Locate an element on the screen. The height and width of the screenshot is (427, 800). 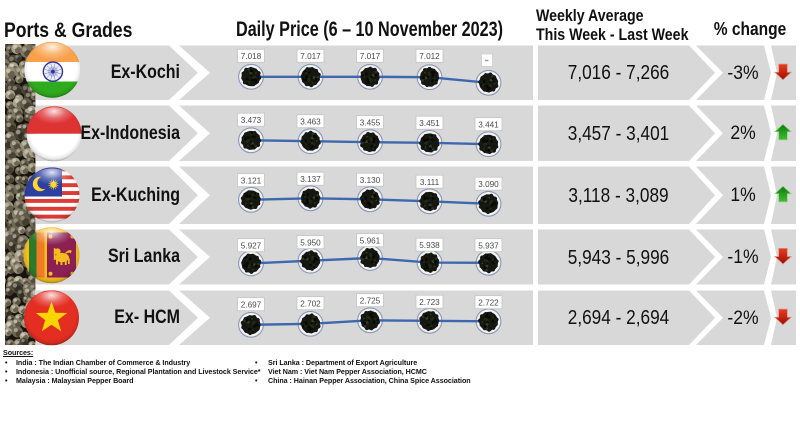
svg-text: 3.121 is located at coordinates (251, 181).